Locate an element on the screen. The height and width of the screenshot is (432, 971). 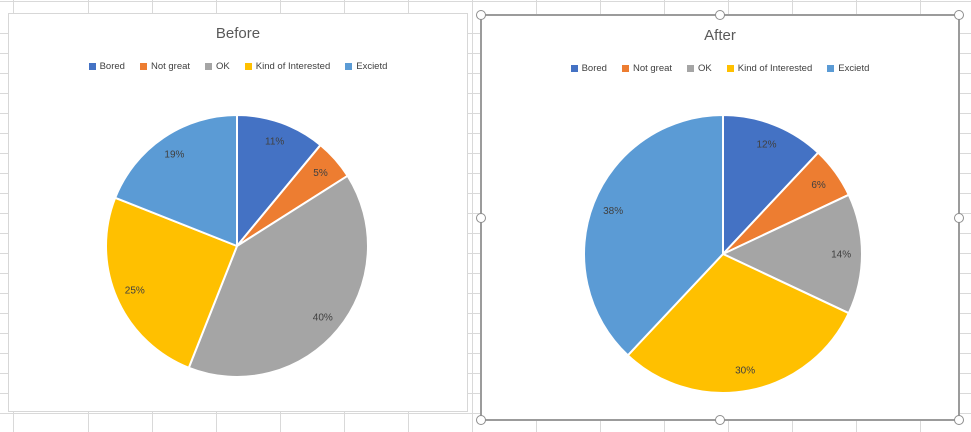
selection-handle-top-right is located at coordinates (959, 15).